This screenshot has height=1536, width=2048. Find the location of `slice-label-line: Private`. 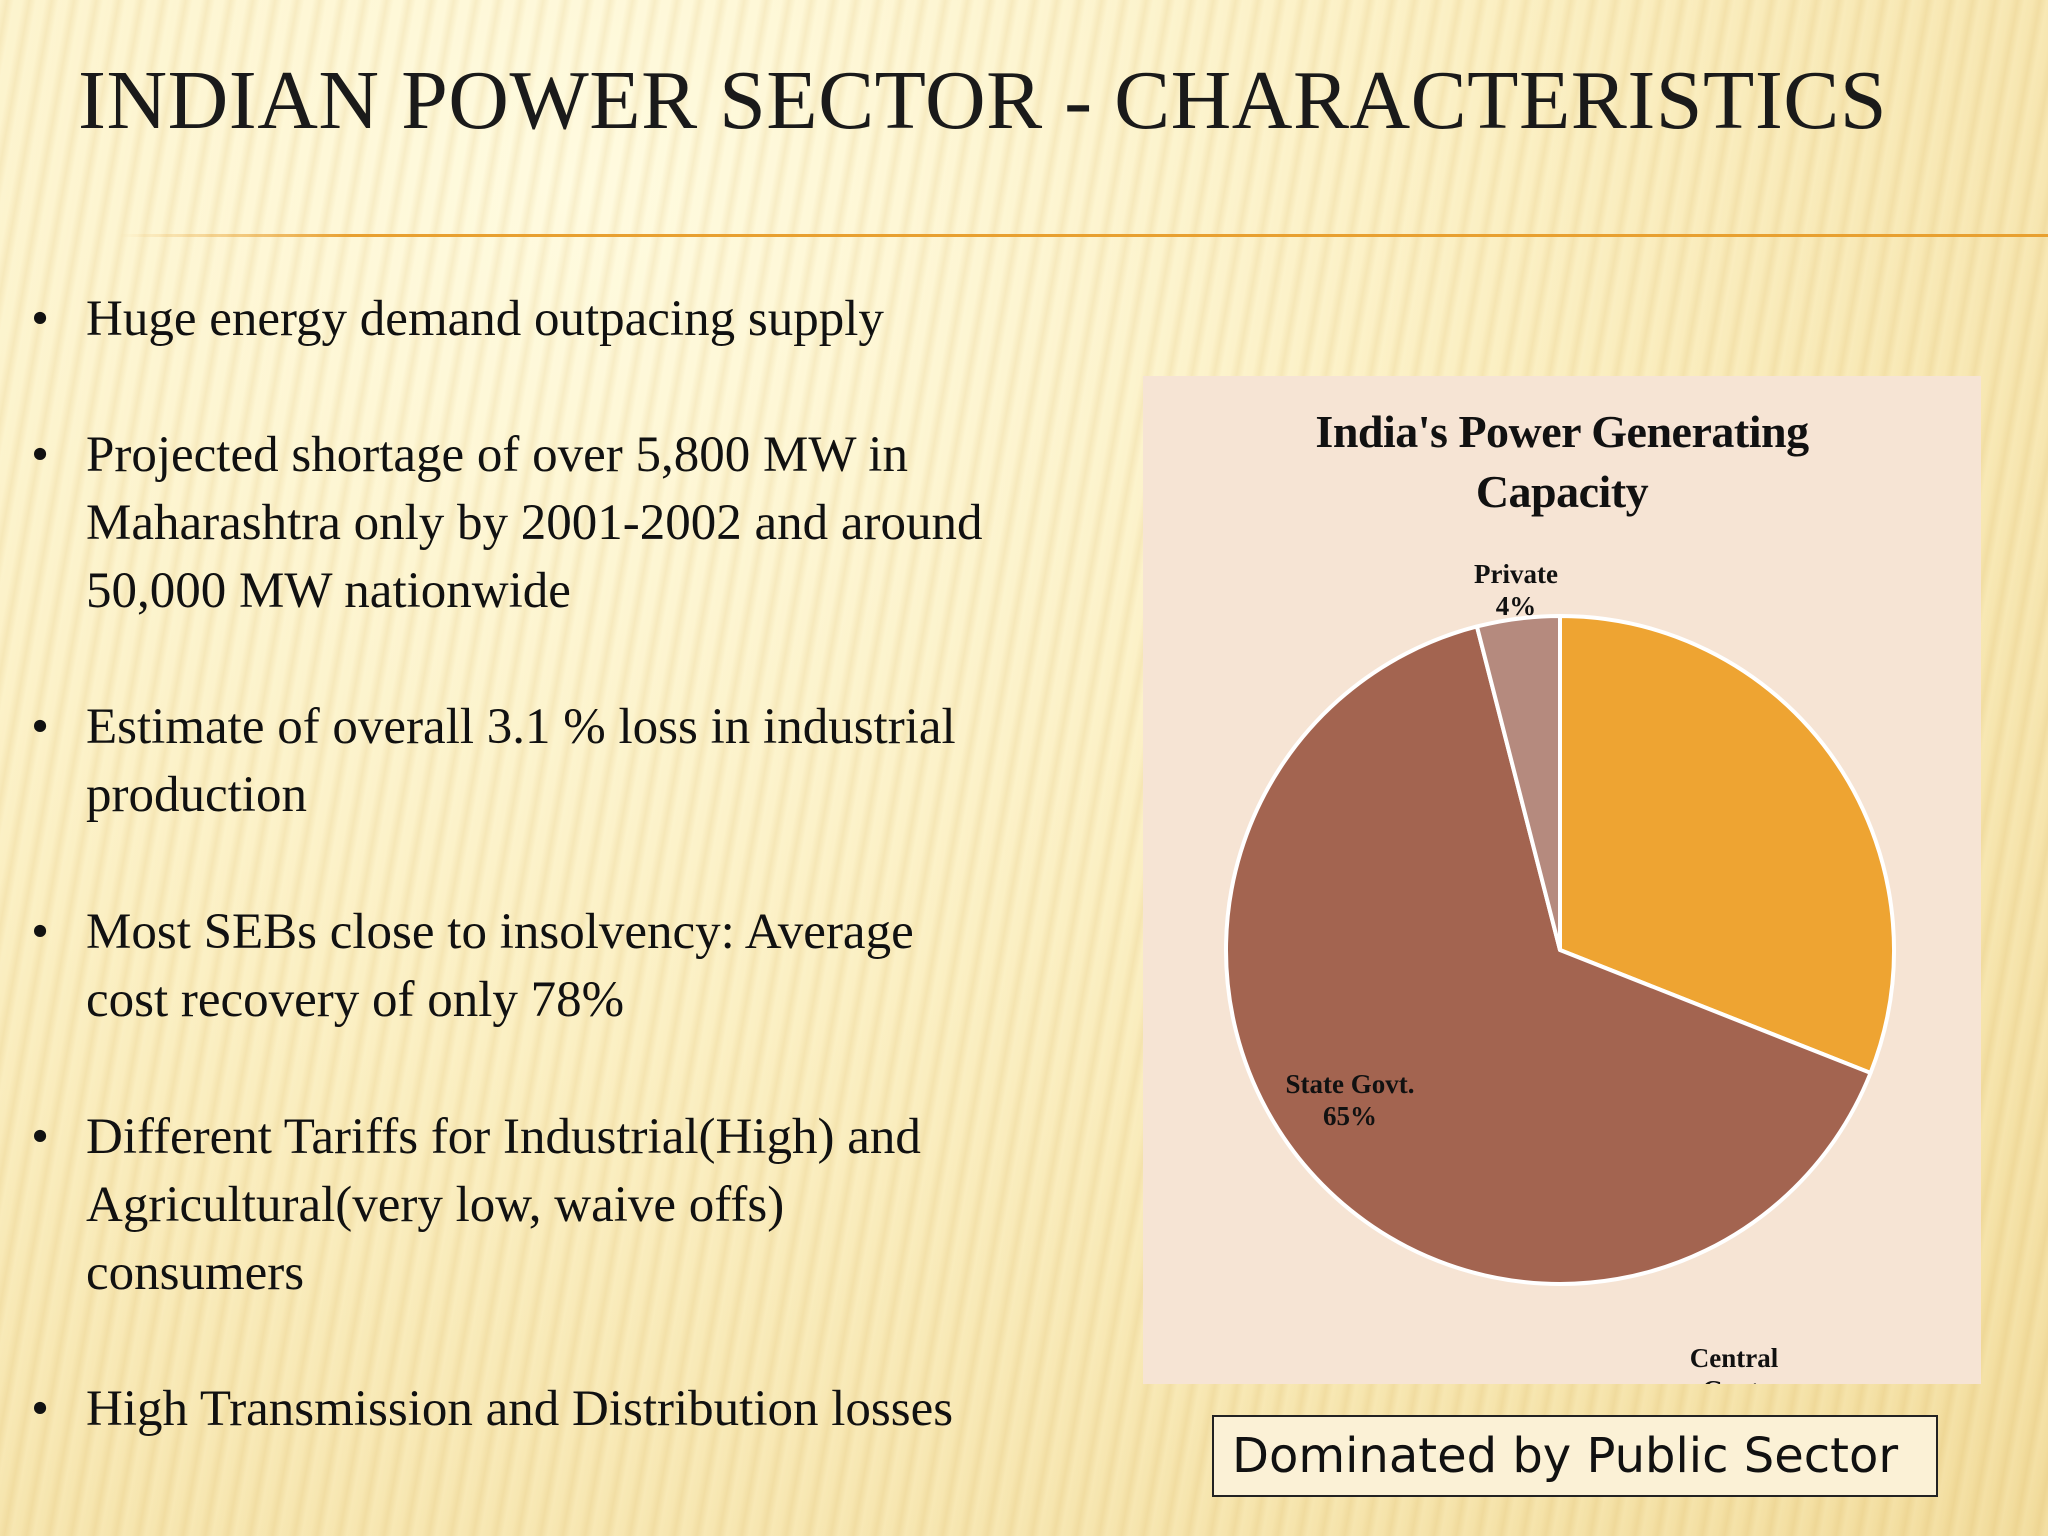

slice-label-line: Private is located at coordinates (1516, 574).